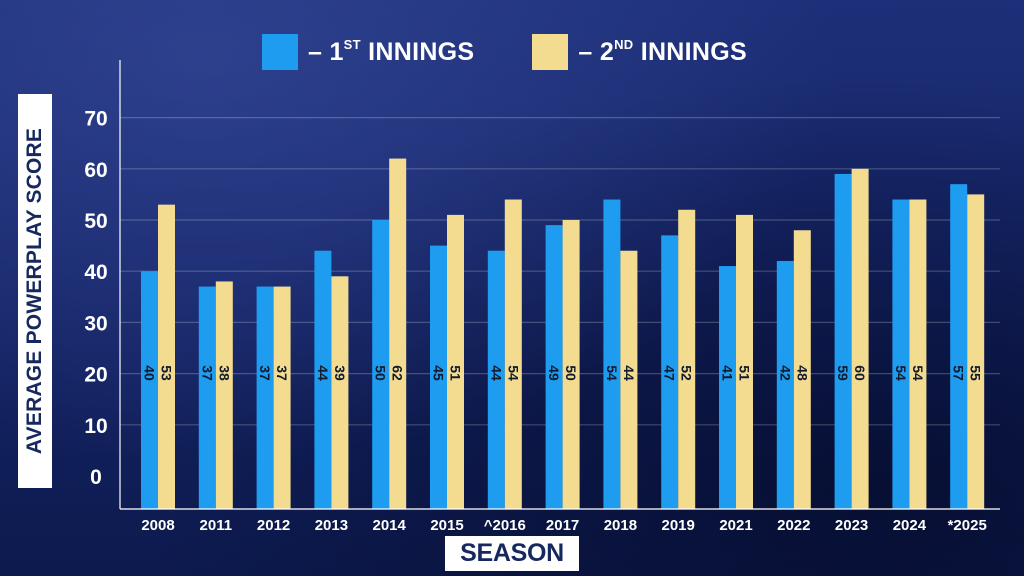 This screenshot has height=576, width=1024. Describe the element at coordinates (793, 525) in the screenshot. I see `x-tick-label: 2022` at that location.